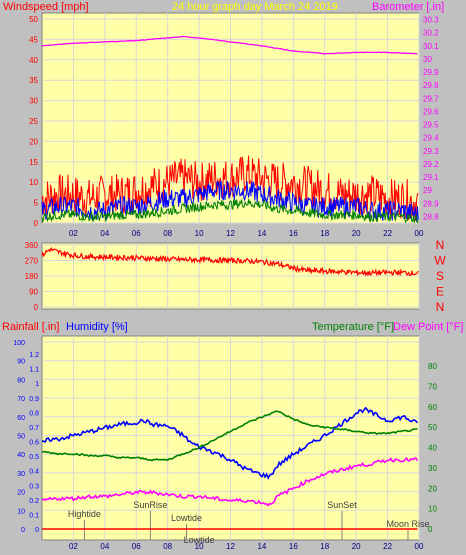  What do you see at coordinates (34, 399) in the screenshot?
I see `rainfall-tick: 0.9` at bounding box center [34, 399].